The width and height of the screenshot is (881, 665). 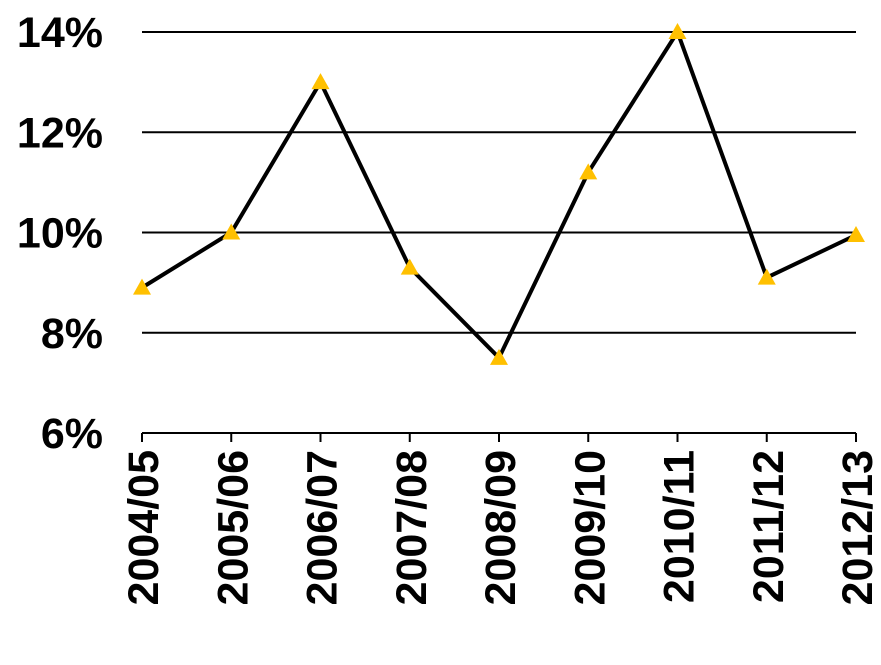 I want to click on x-tick-label: 2004/05, so click(x=144, y=527).